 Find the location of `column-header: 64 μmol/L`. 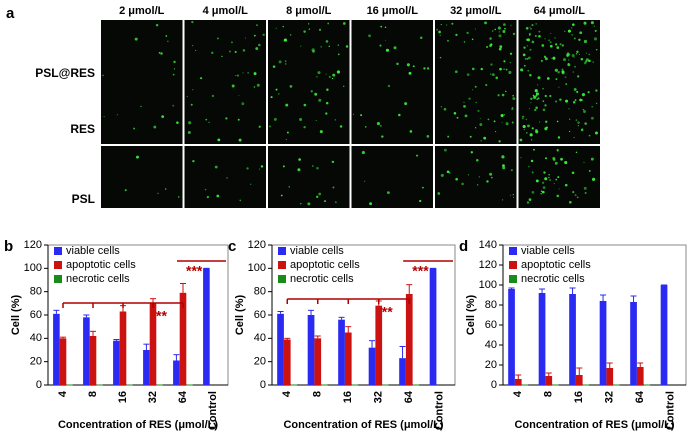

column-header: 64 μmol/L is located at coordinates (560, 11).